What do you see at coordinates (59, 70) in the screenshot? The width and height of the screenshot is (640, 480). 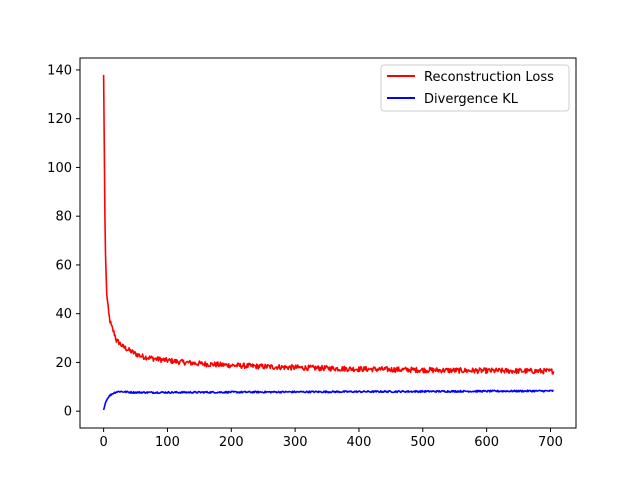 I see `y-tick-label: 140` at bounding box center [59, 70].